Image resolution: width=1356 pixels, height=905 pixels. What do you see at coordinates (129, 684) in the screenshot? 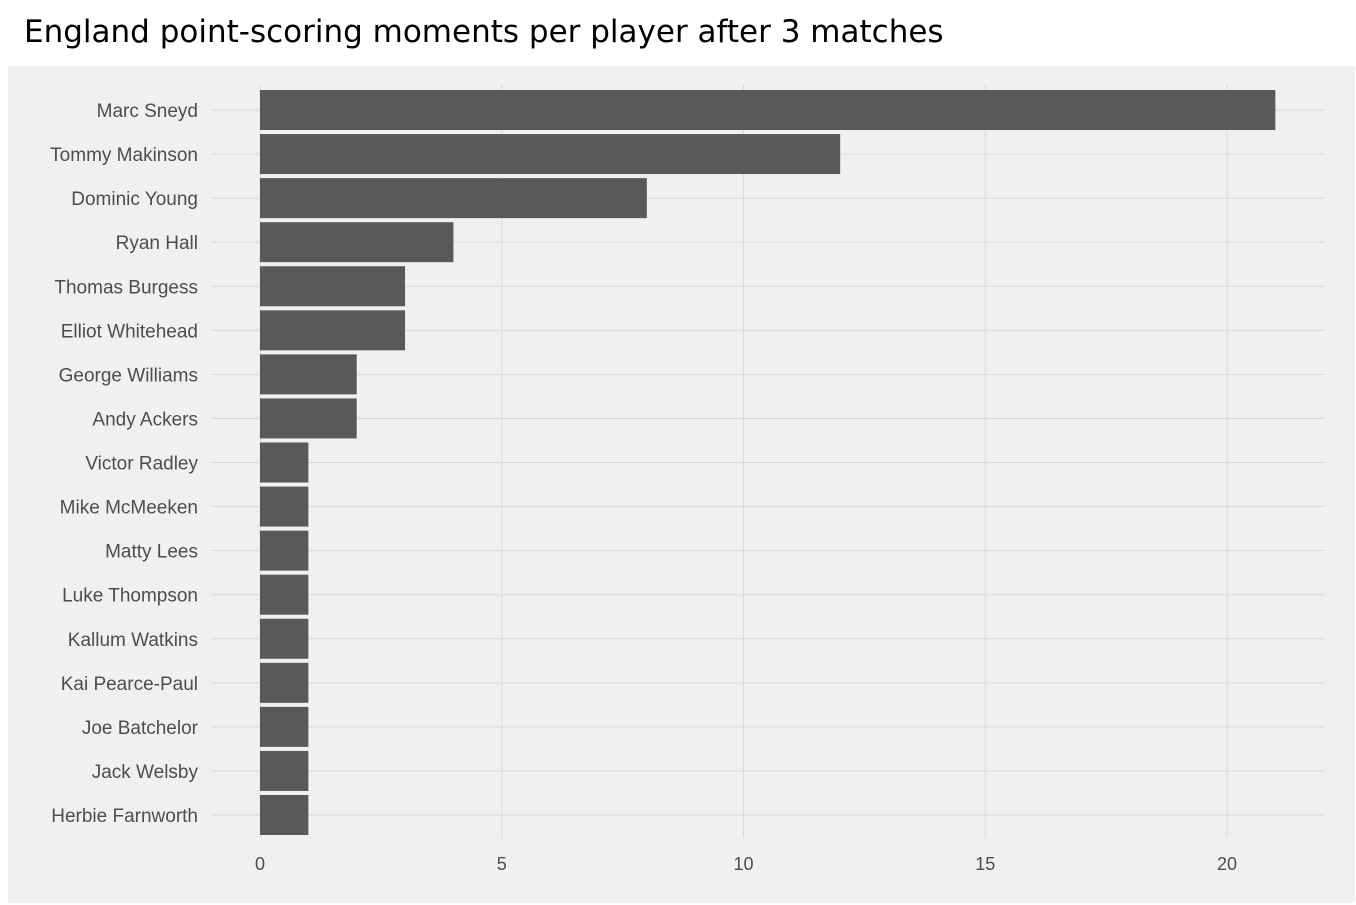
I see `y-tick-label: Kai Pearce-Paul` at bounding box center [129, 684].